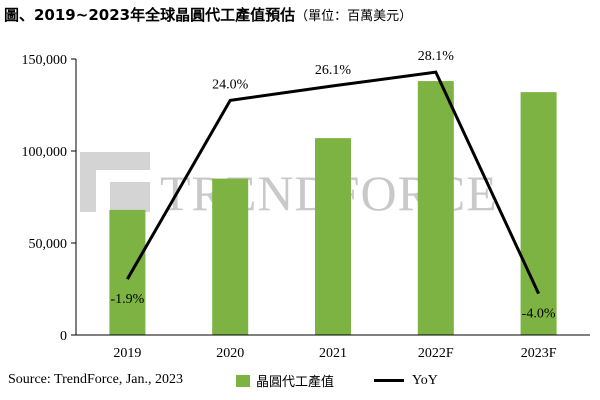 This screenshot has width=600, height=400. I want to click on yoy-data-label: -4.0%, so click(539, 314).